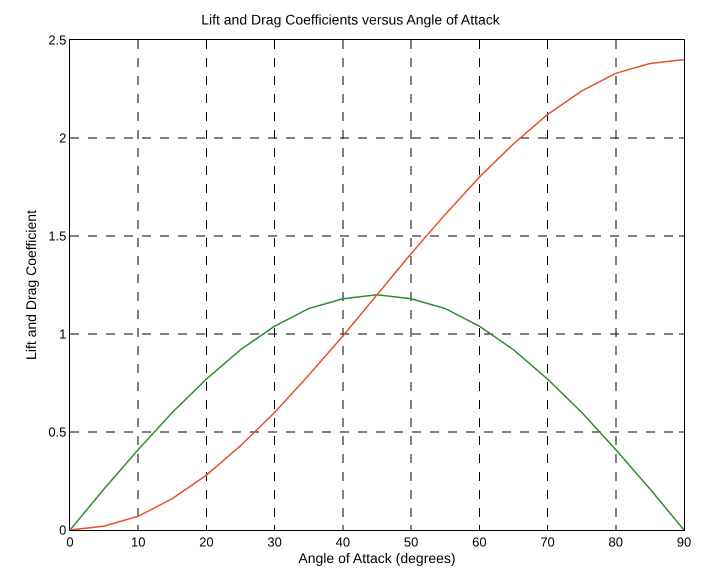 This screenshot has height=580, width=701. I want to click on y-tick-label: 2.5, so click(57, 40).